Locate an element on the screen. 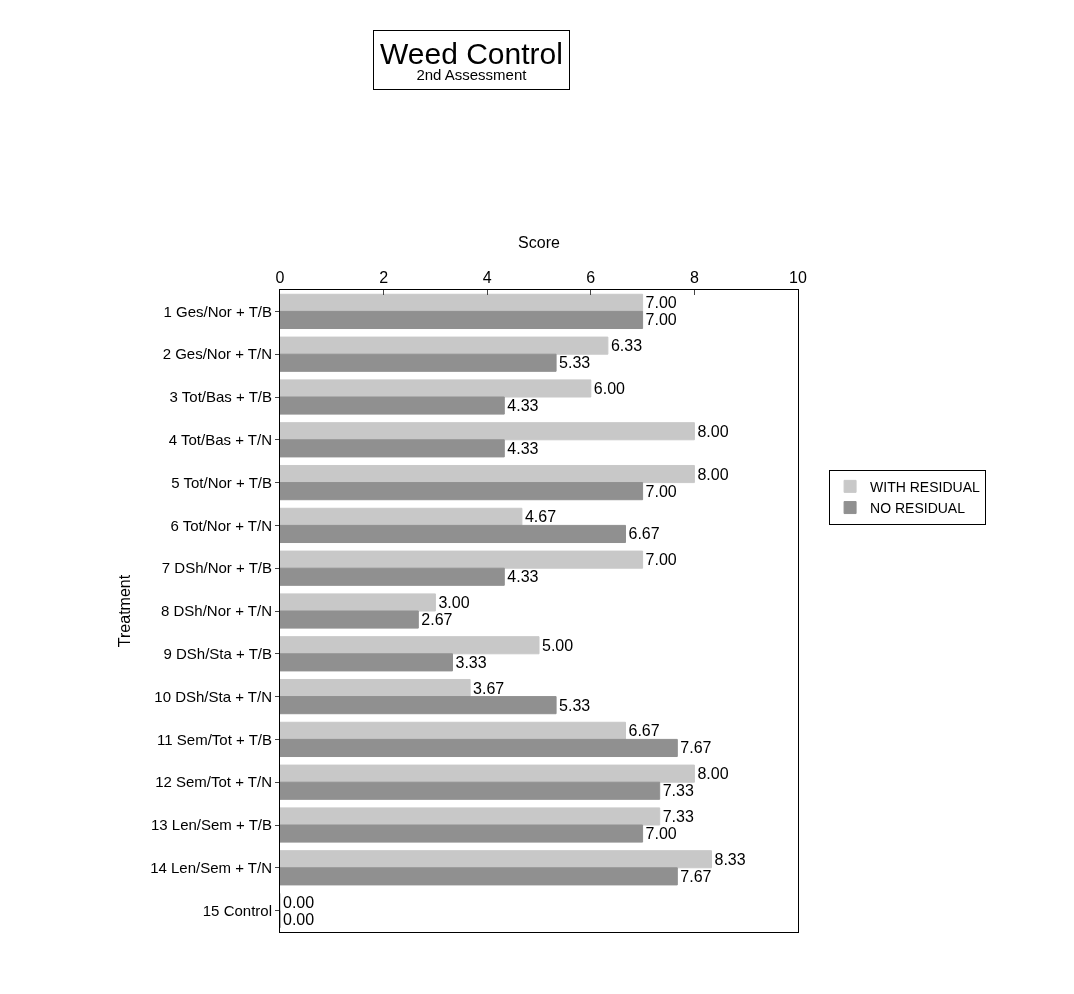 Image resolution: width=1074 pixels, height=994 pixels. x-tick-label: 4 is located at coordinates (487, 277).